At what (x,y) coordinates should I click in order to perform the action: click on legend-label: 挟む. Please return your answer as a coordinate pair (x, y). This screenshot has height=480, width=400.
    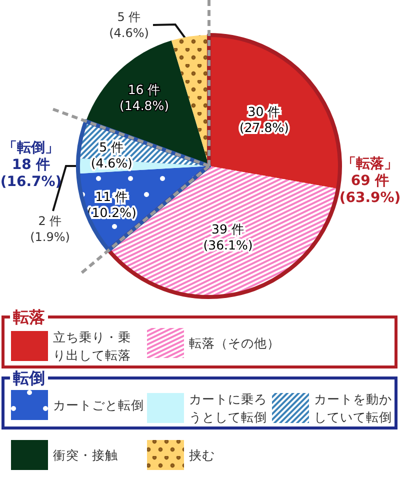
    Looking at the image, I should click on (202, 455).